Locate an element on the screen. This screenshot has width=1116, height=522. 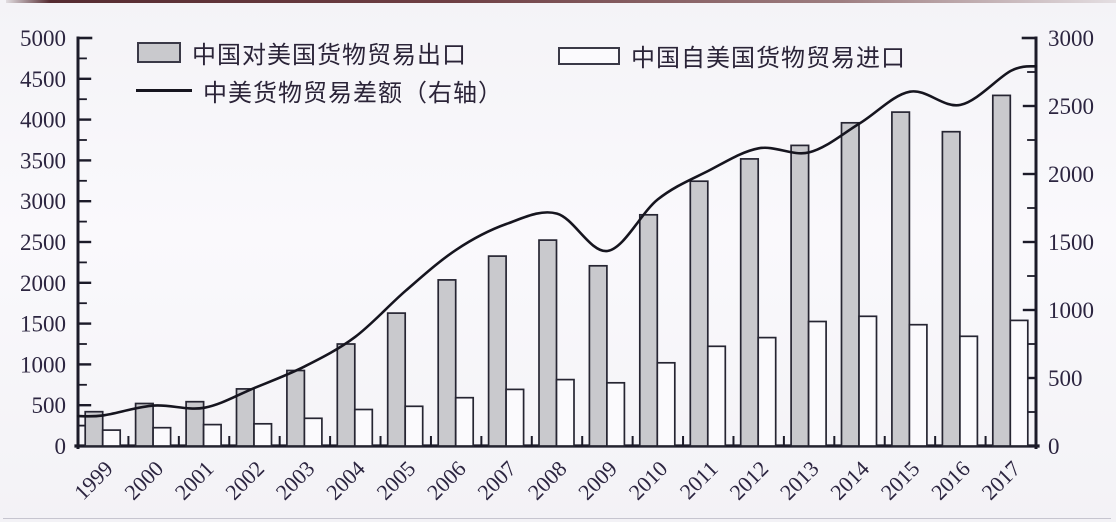
bar-exports-2007 is located at coordinates (497, 351).